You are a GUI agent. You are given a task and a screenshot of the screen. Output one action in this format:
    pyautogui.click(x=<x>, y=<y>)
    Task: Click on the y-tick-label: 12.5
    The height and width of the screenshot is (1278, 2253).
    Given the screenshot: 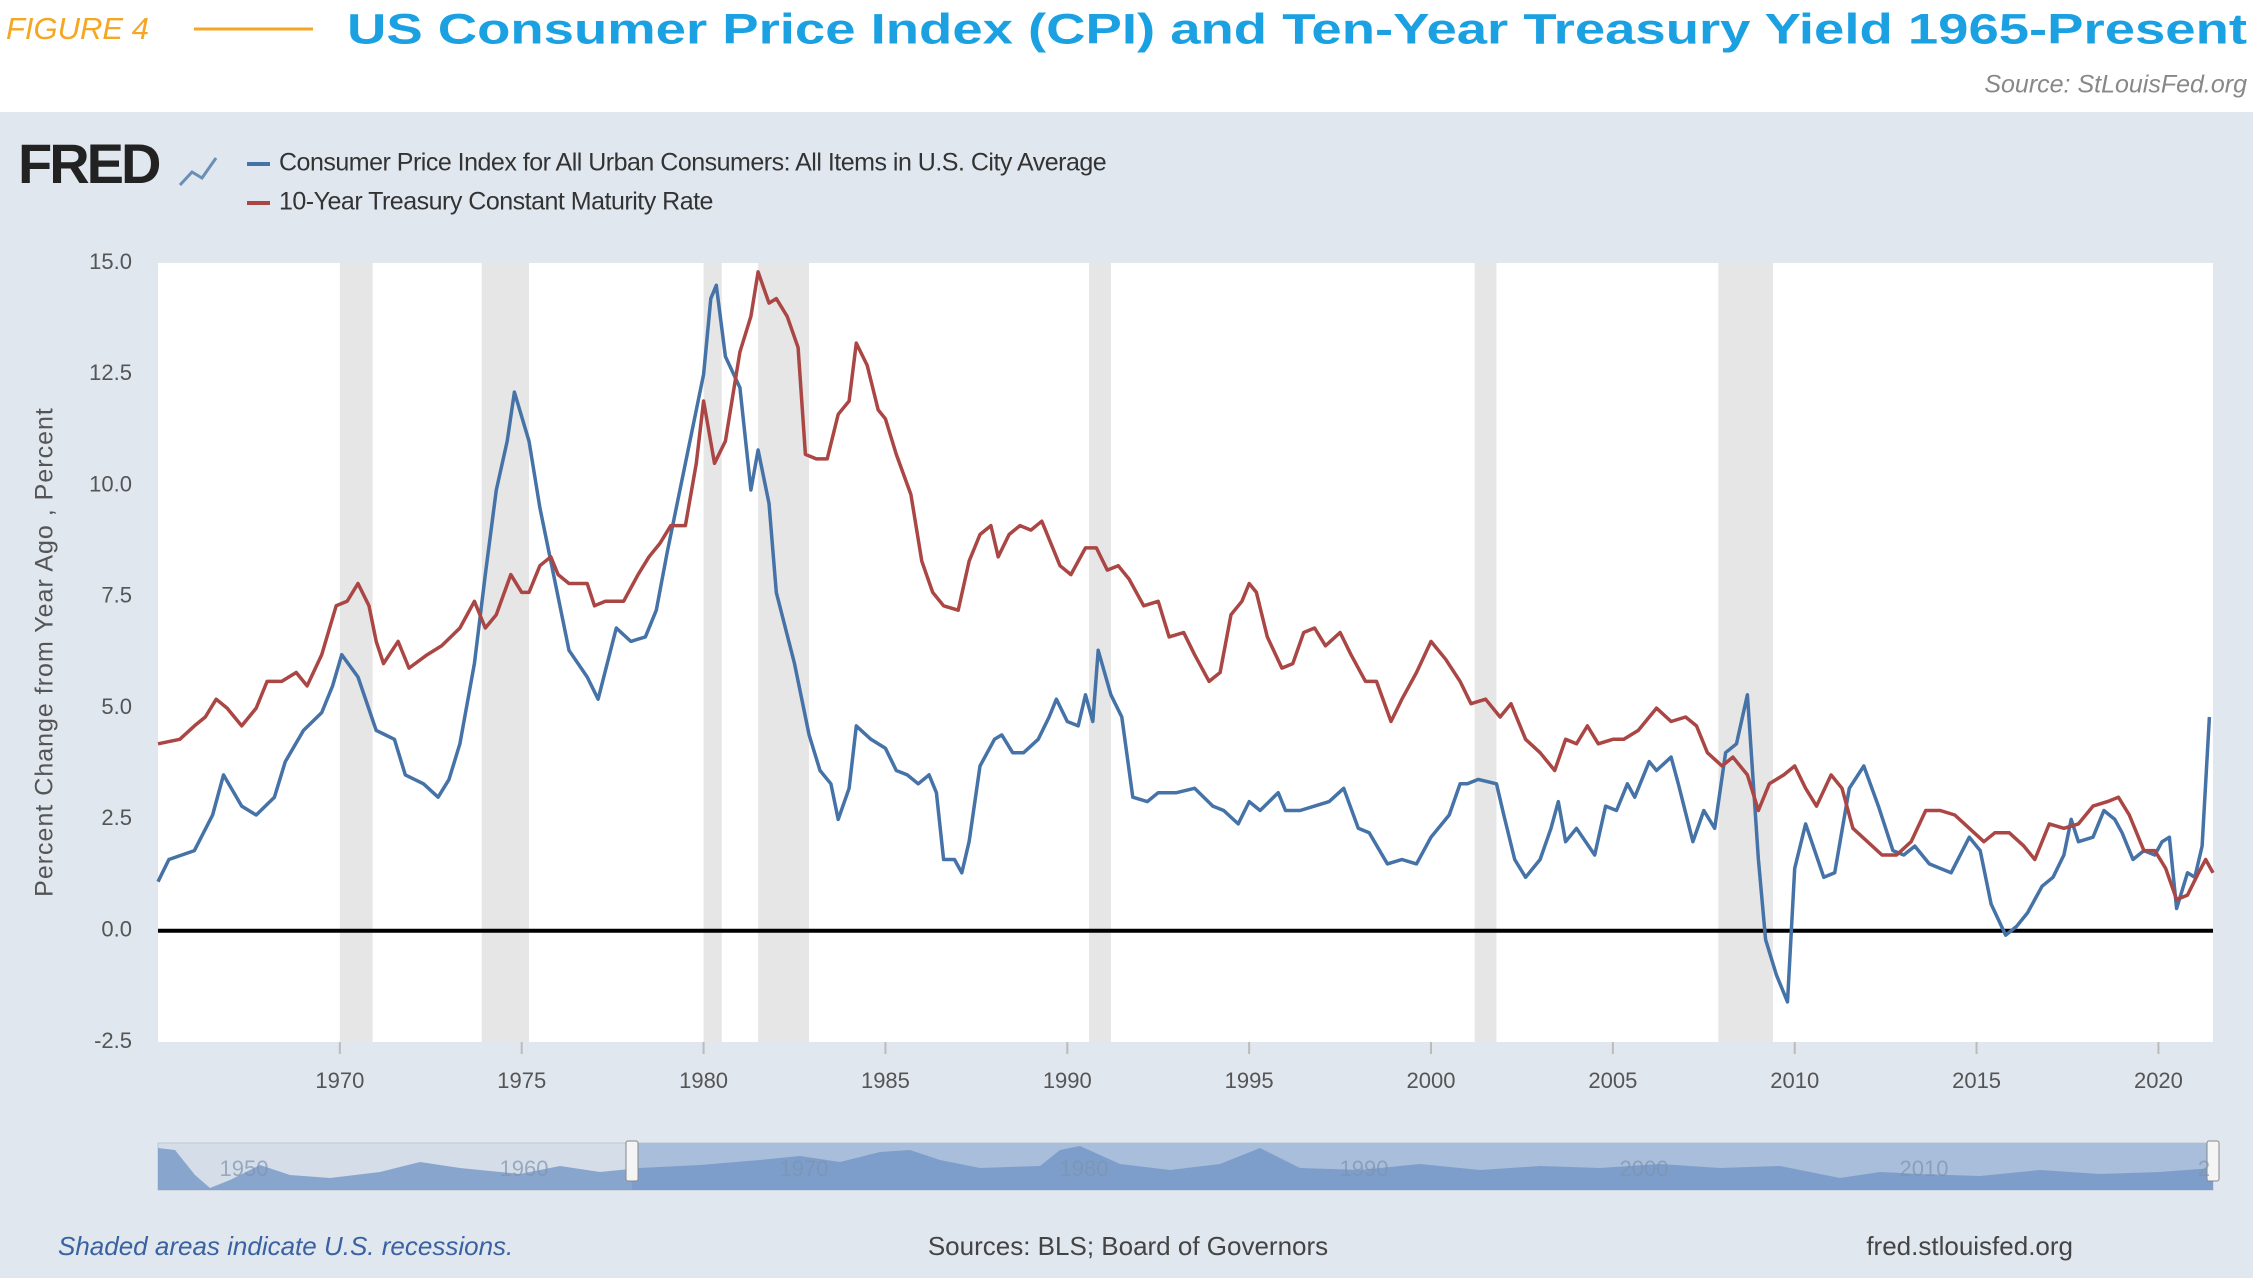 What is the action you would take?
    pyautogui.click(x=110, y=372)
    